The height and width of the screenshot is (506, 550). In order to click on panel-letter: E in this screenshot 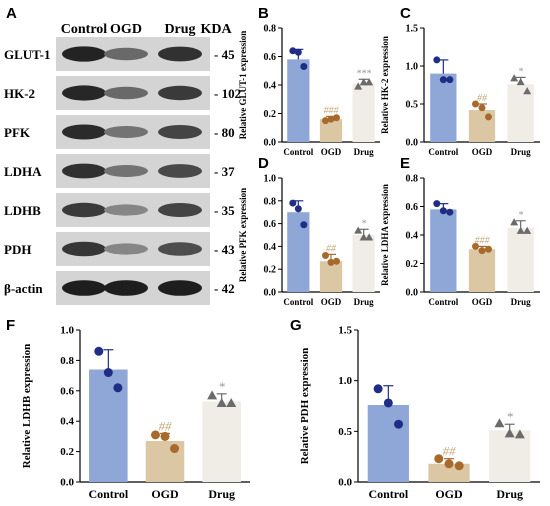, I will do `click(405, 163)`.